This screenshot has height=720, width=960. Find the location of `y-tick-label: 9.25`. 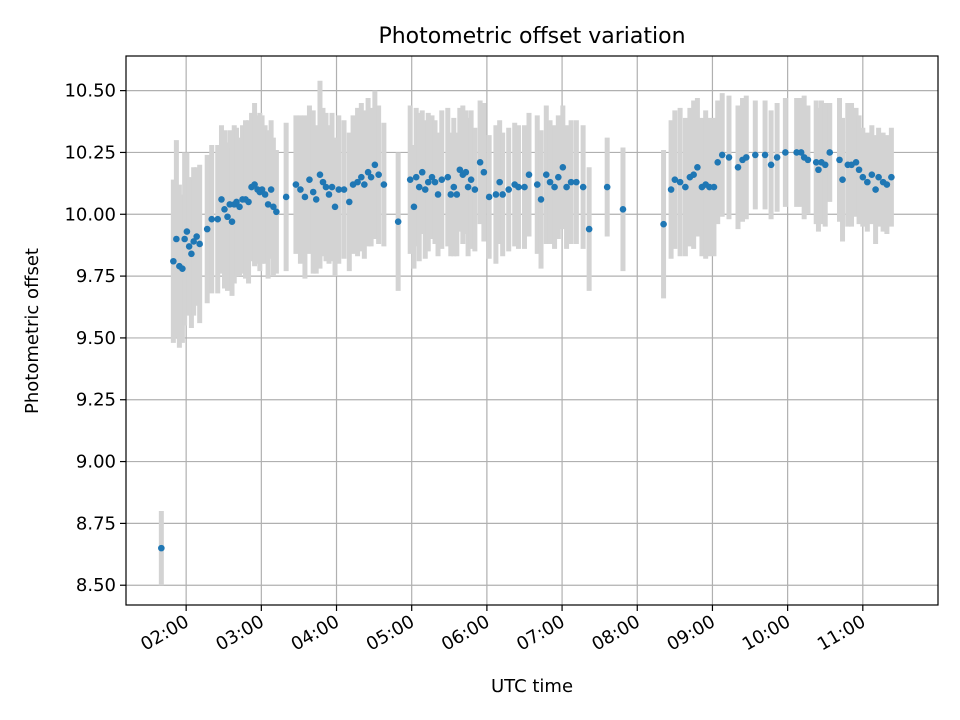

y-tick-label: 9.25 is located at coordinates (96, 400).